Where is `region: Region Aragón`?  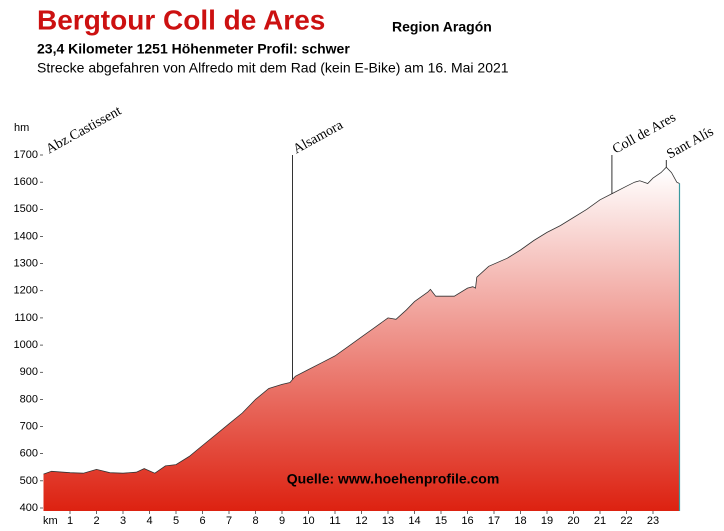 region: Region Aragón is located at coordinates (442, 27).